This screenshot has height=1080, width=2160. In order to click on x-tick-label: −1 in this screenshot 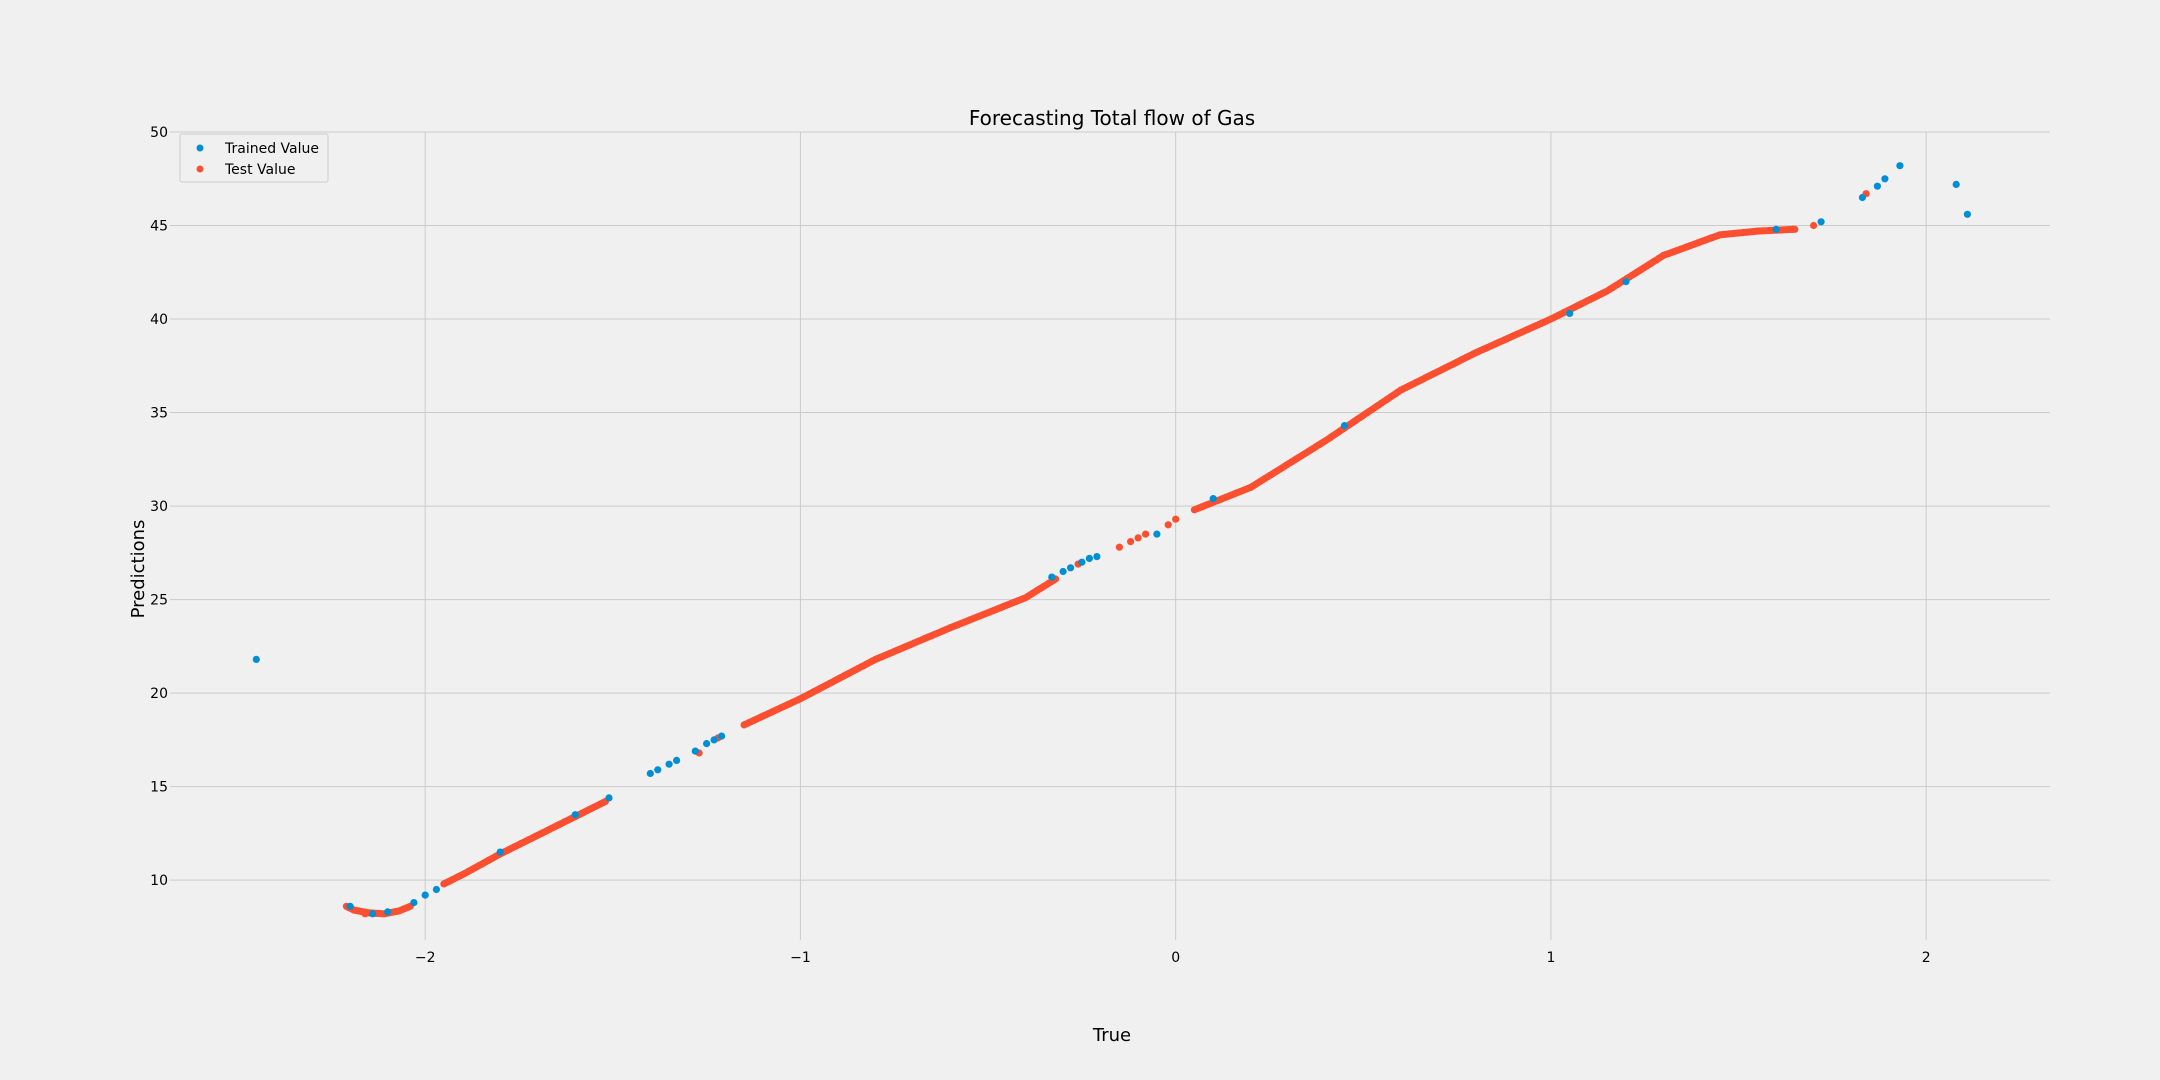, I will do `click(800, 958)`.